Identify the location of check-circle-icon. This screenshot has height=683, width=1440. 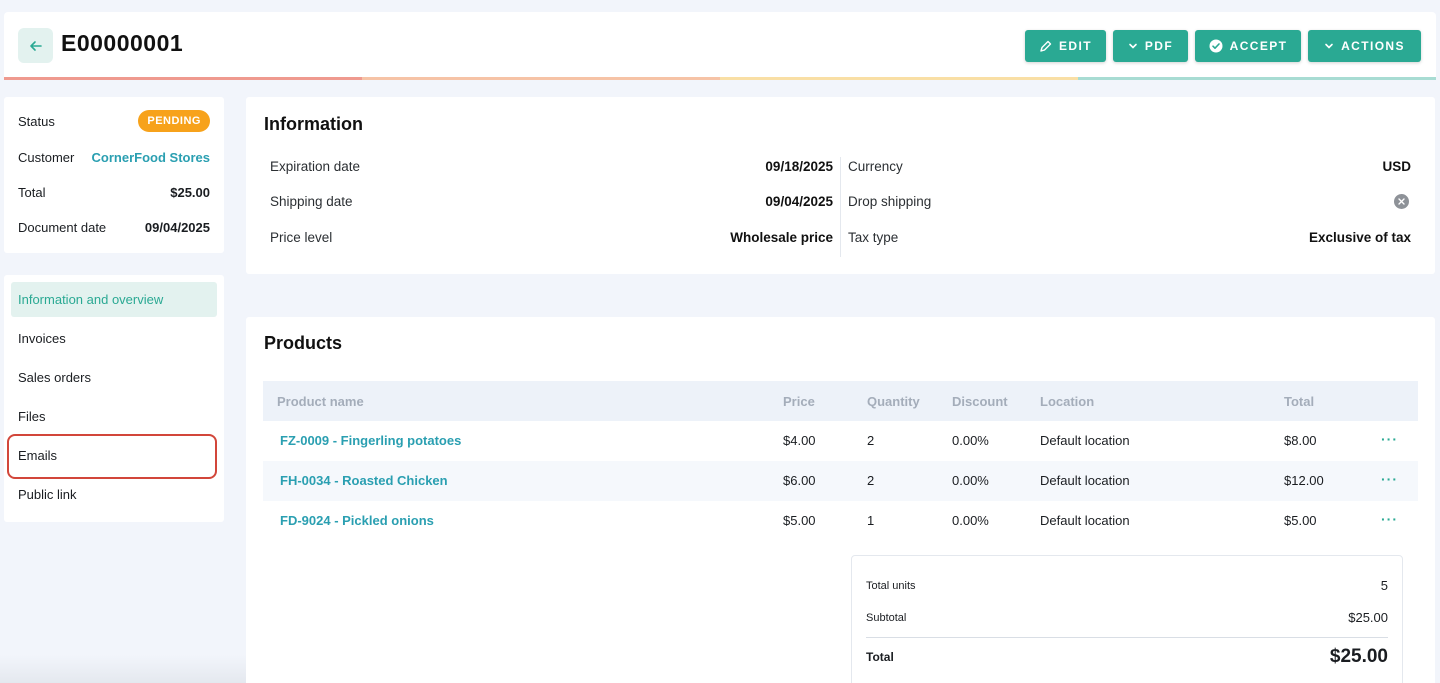
(1216, 46).